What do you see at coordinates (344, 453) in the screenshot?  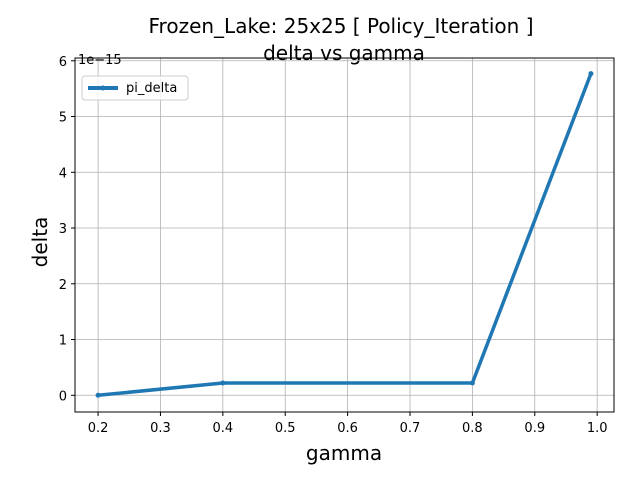 I see `x-axis-label: gamma` at bounding box center [344, 453].